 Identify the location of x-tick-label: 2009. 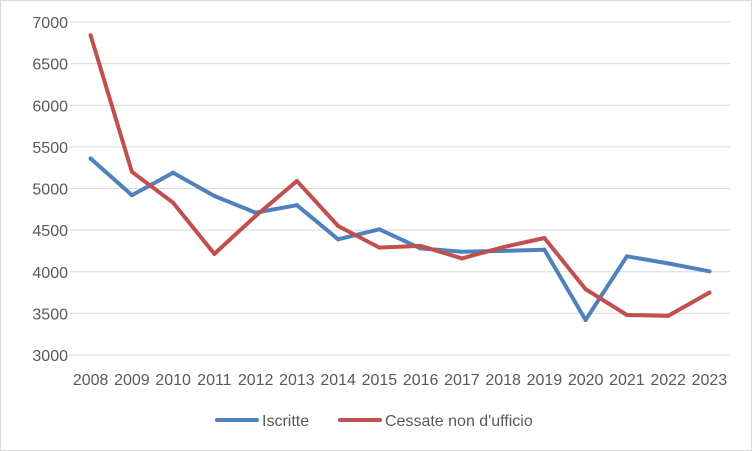
(132, 380).